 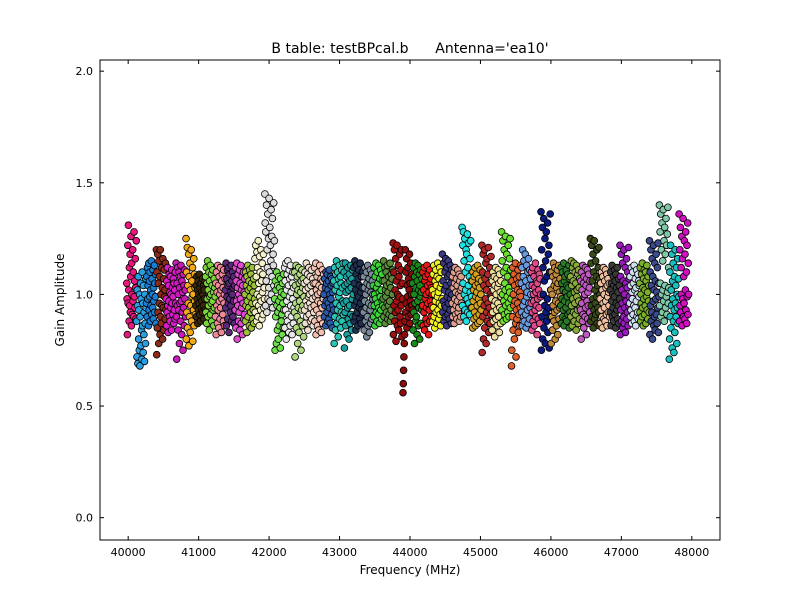 What do you see at coordinates (691, 552) in the screenshot?
I see `x-tick-label: 48000` at bounding box center [691, 552].